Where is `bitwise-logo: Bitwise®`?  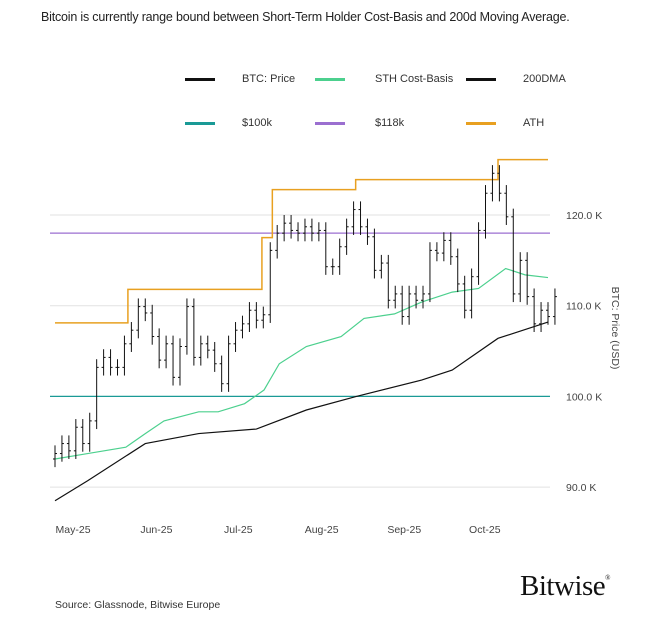 bitwise-logo: Bitwise® is located at coordinates (565, 586).